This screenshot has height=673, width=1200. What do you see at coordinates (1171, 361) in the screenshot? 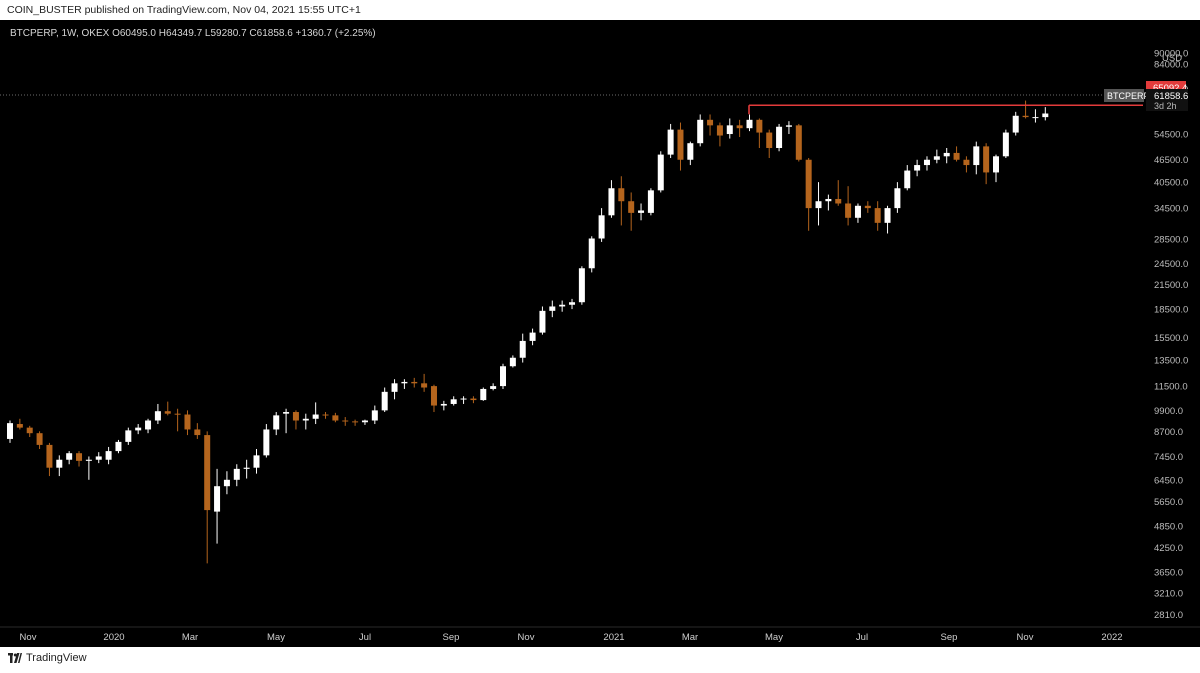
I see `price-tick-label: 13500.0` at bounding box center [1171, 361].